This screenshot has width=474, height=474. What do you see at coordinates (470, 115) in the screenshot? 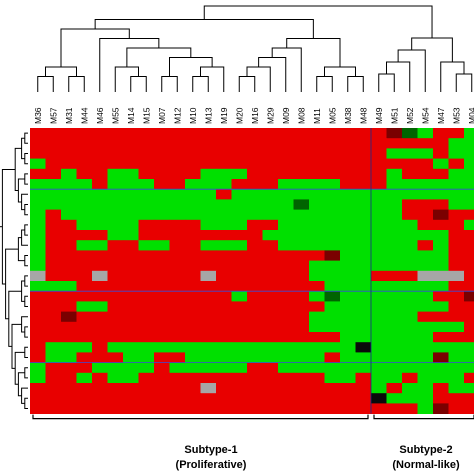
I see `column-label-M04: M04` at bounding box center [470, 115].